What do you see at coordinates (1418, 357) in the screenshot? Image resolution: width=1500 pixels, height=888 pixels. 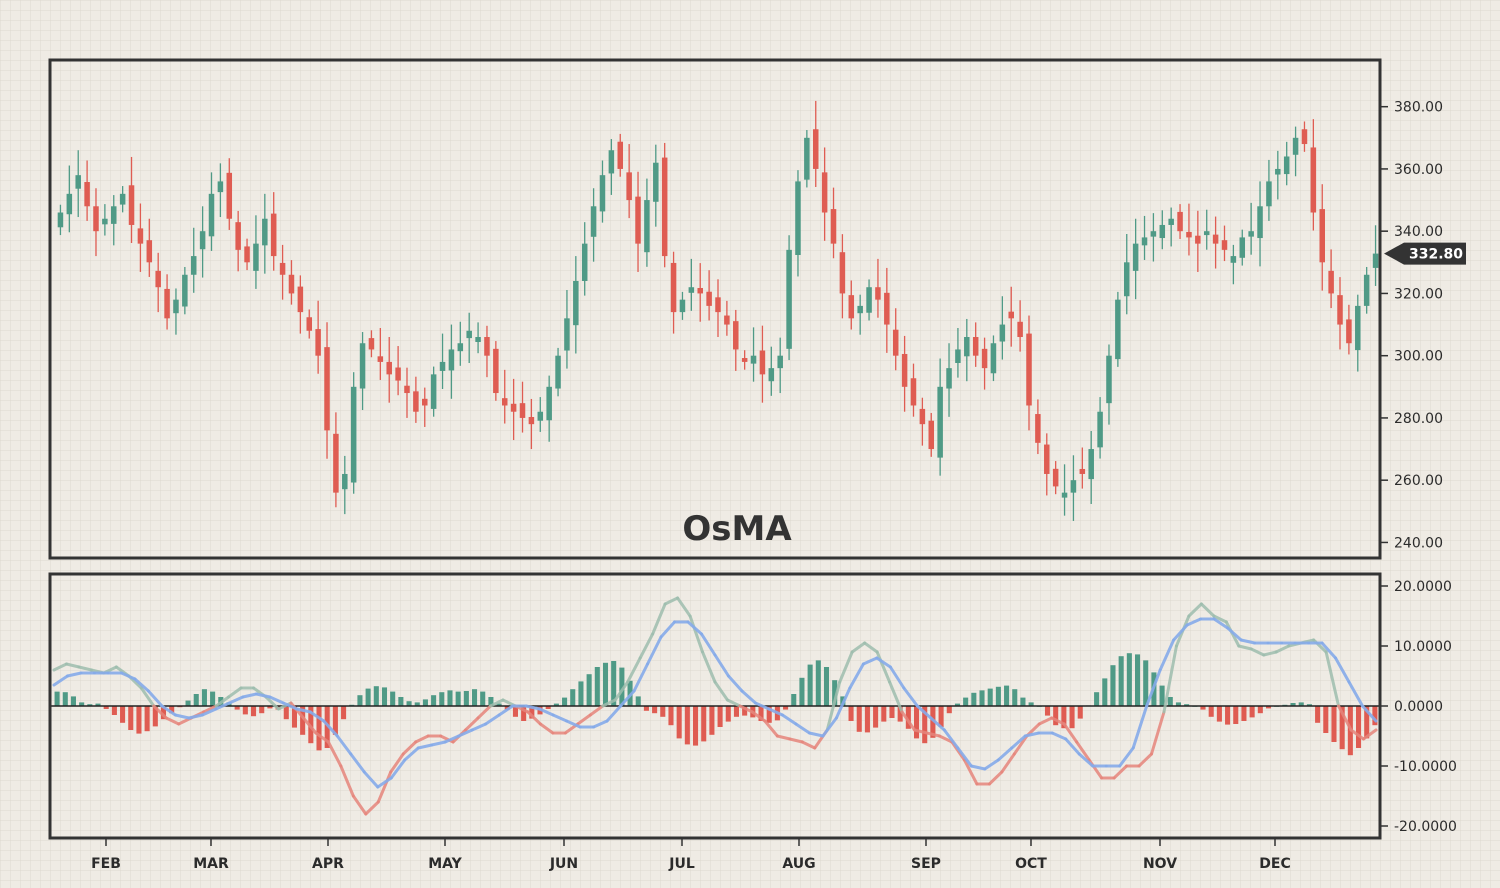 I see `price-y-tick-label: 300.00` at bounding box center [1418, 357].